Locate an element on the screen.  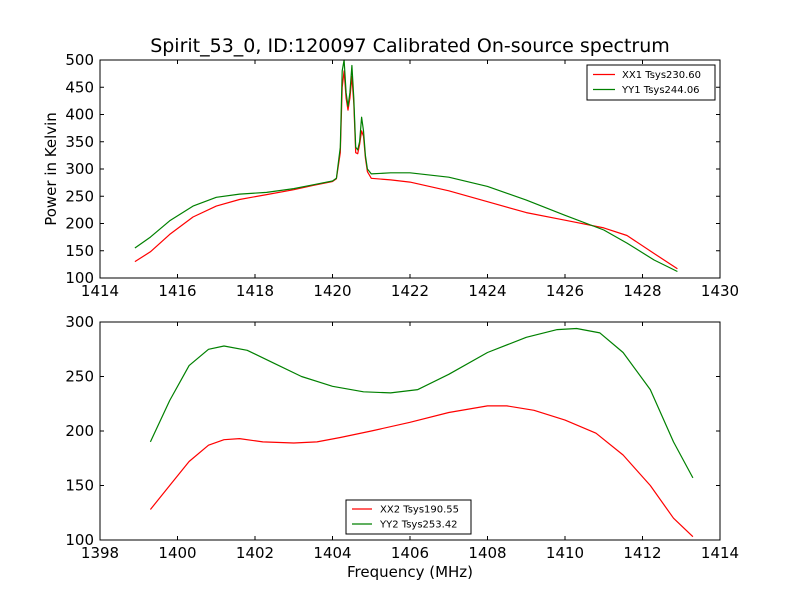
legend-entry-label: XX1 Tsys230.60 is located at coordinates (661, 75).